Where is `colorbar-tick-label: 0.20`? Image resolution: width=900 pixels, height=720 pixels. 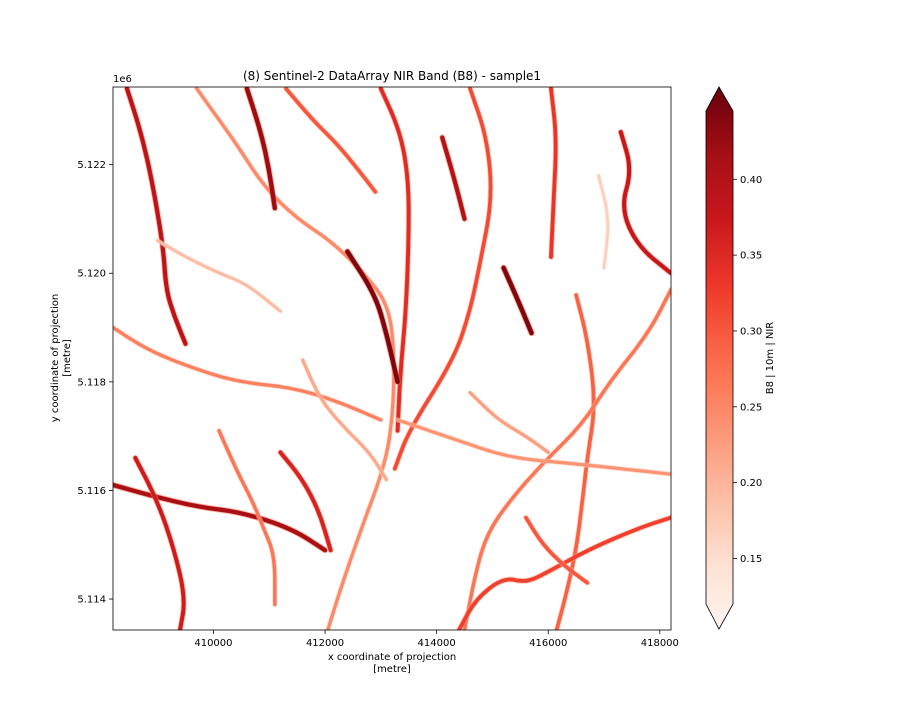
colorbar-tick-label: 0.20 is located at coordinates (751, 483).